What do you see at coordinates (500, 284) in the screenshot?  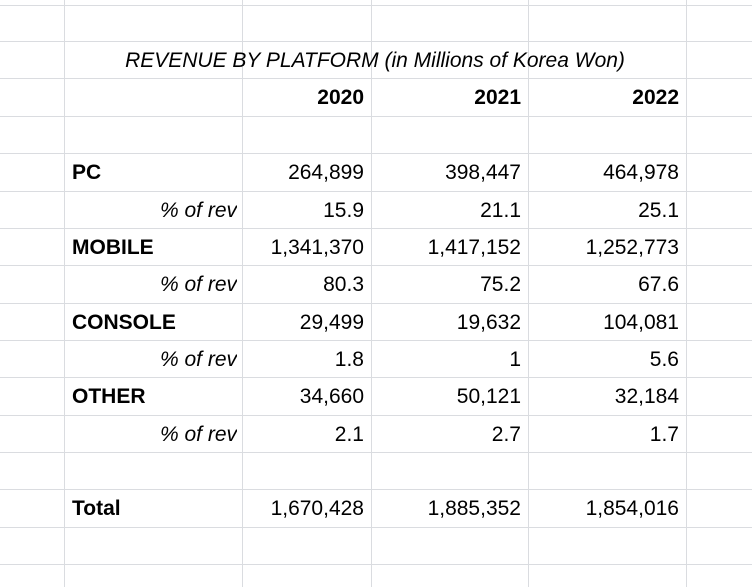 I see `table-cell: 75.2` at bounding box center [500, 284].